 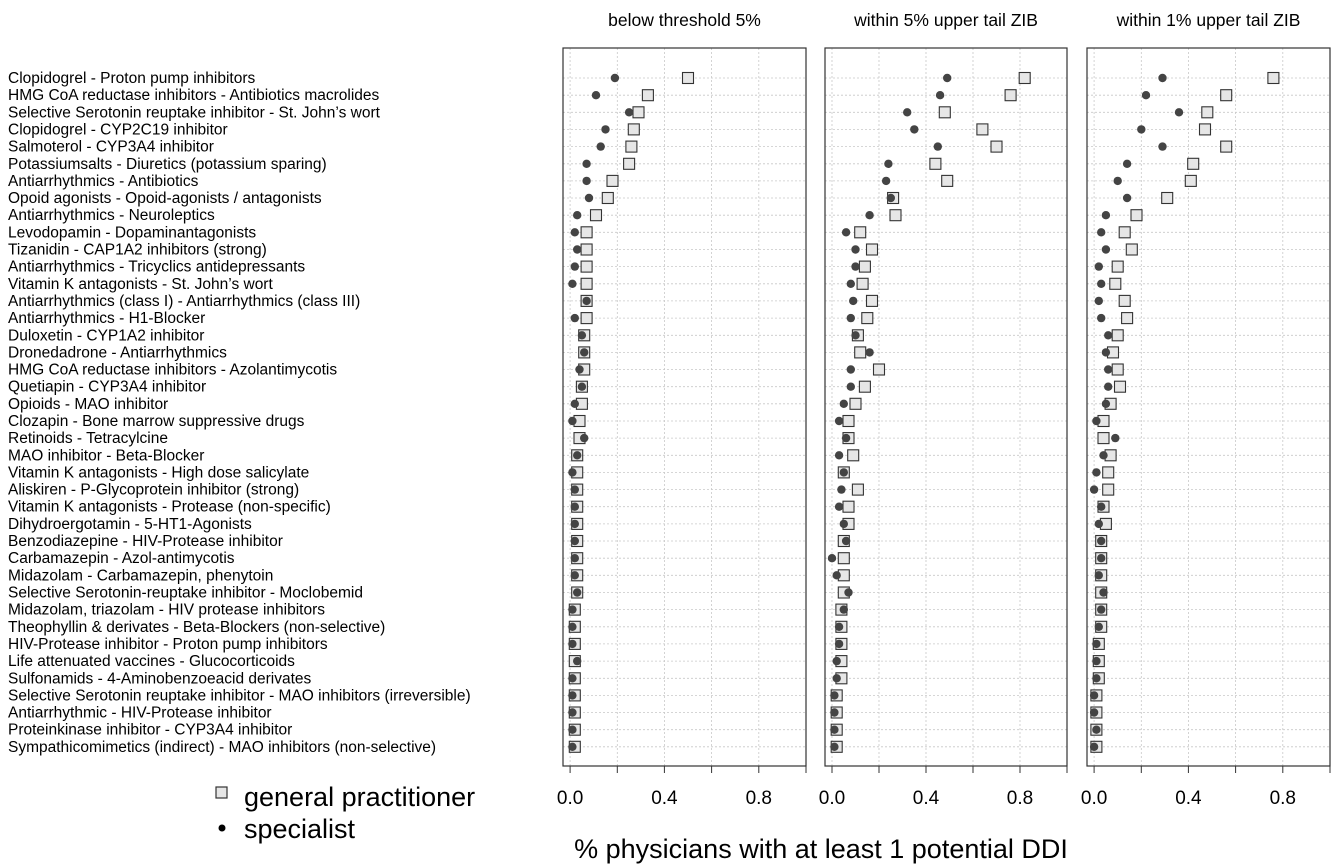 I want to click on category-label: Clozapin - Bone marrow suppressive drugs, so click(x=156, y=421).